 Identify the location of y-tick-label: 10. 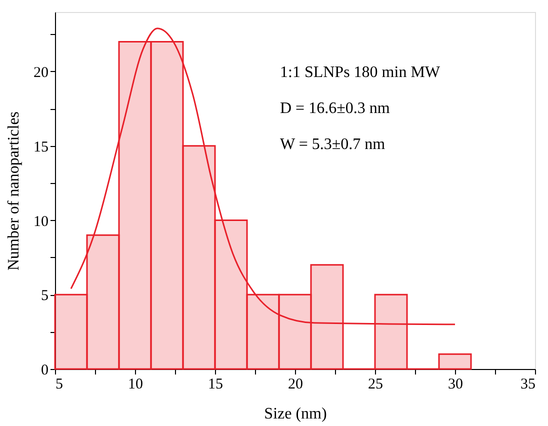
(41, 222).